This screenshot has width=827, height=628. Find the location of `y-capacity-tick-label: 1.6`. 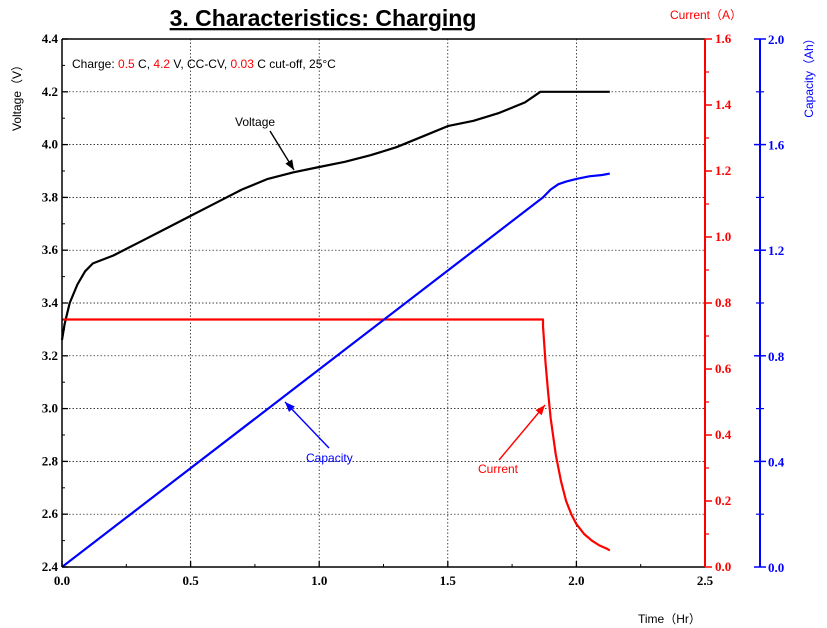

y-capacity-tick-label: 1.6 is located at coordinates (776, 145).